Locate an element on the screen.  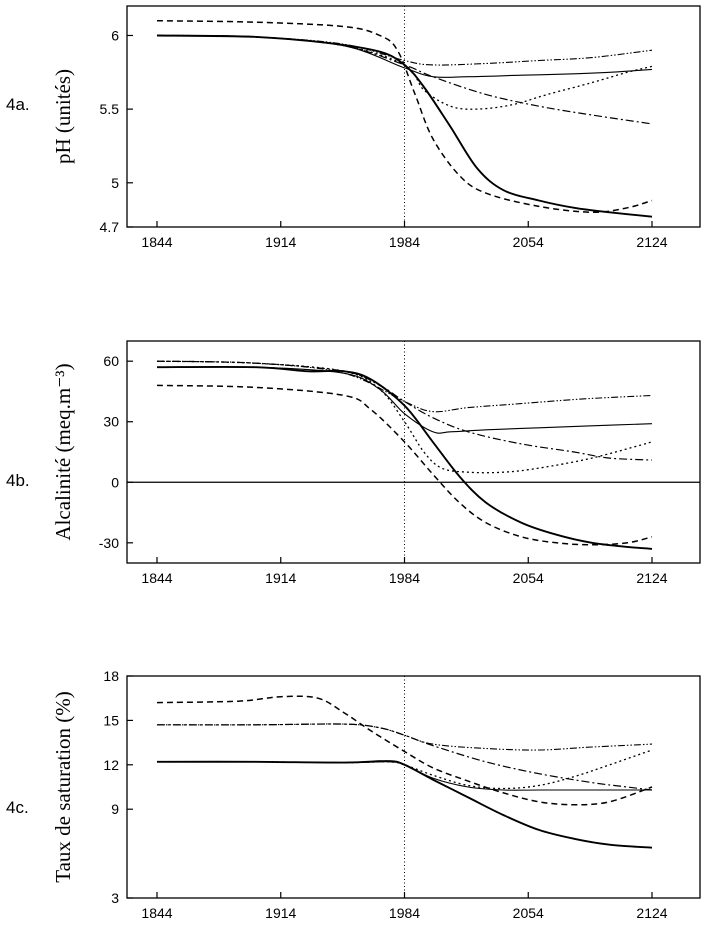
y-tick-label: 6 is located at coordinates (115, 35).